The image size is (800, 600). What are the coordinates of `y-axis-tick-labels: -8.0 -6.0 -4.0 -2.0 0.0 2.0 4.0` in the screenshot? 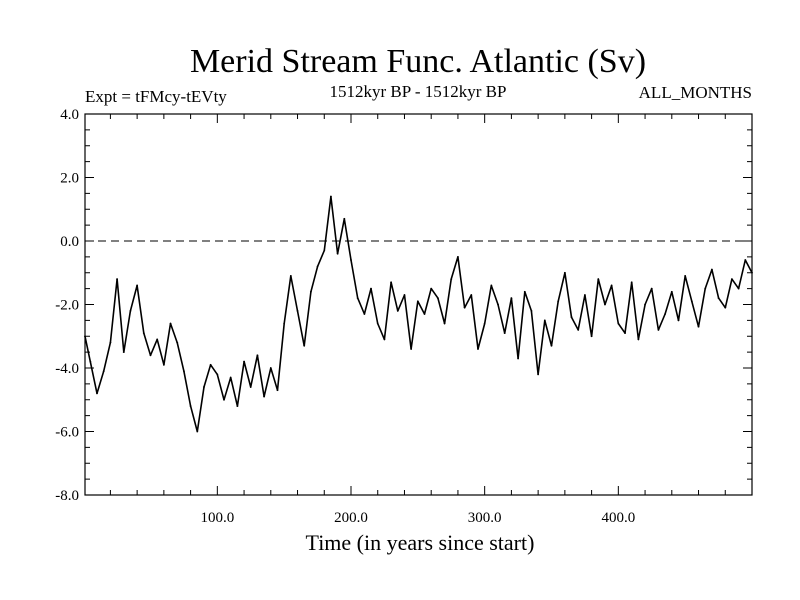 It's located at (67, 305).